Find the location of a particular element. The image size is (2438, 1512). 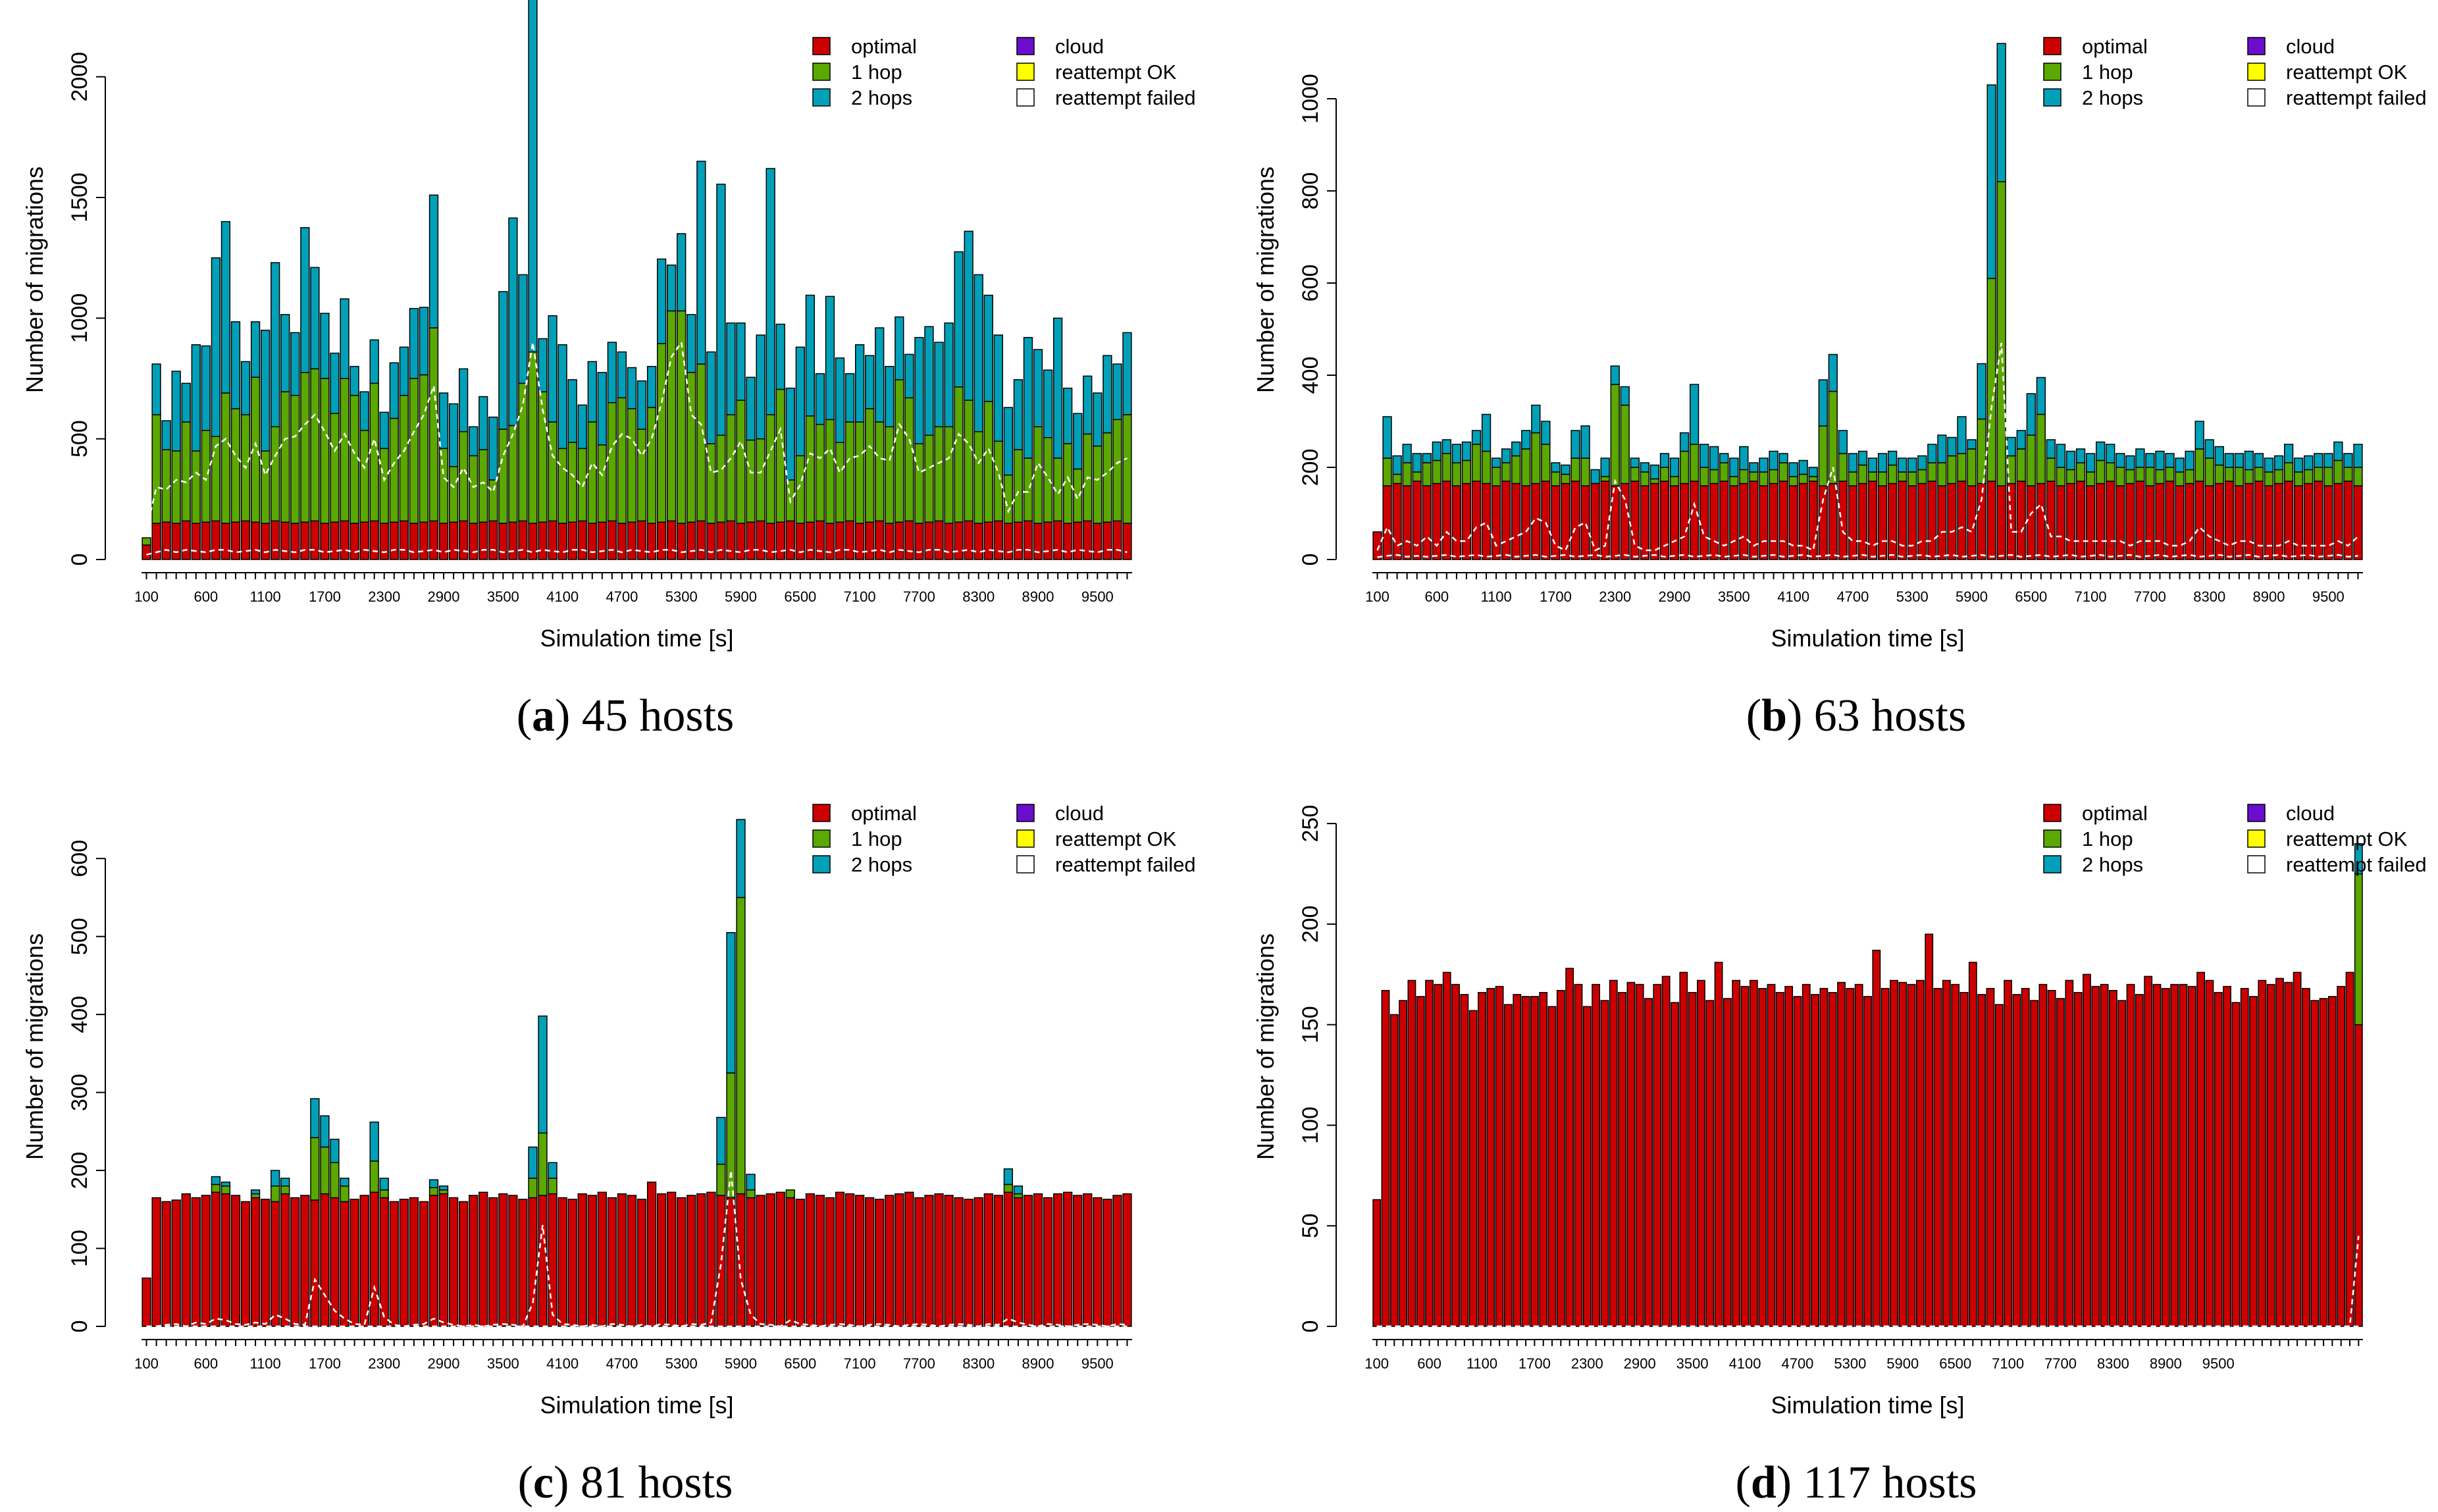

legend-swatch-optimal is located at coordinates (821, 46).